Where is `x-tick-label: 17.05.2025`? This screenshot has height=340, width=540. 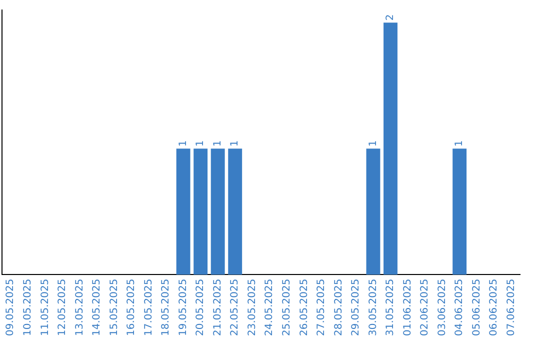 x-tick-label: 17.05.2025 is located at coordinates (148, 307).